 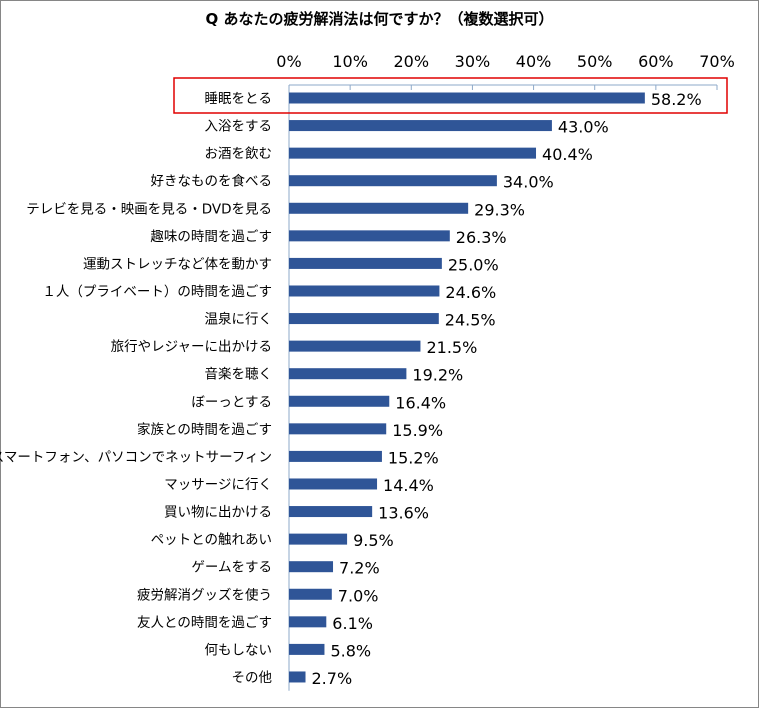 I want to click on category-label: 何もしない, so click(x=239, y=650).